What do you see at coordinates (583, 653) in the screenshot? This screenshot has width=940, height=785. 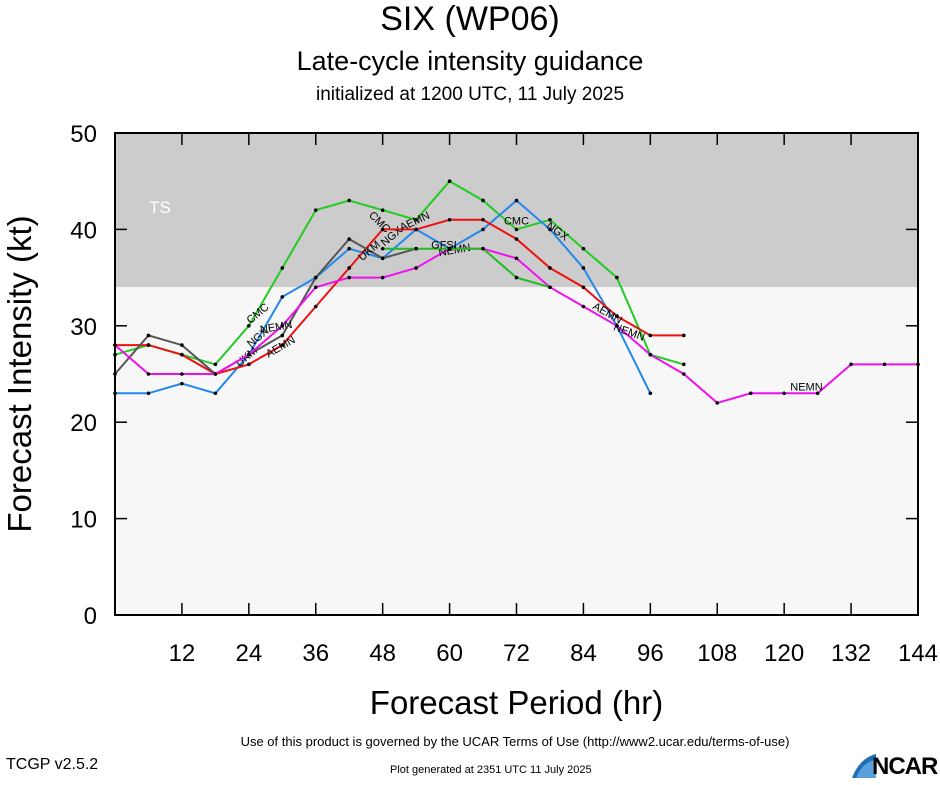 I see `x-tick-label: 84` at bounding box center [583, 653].